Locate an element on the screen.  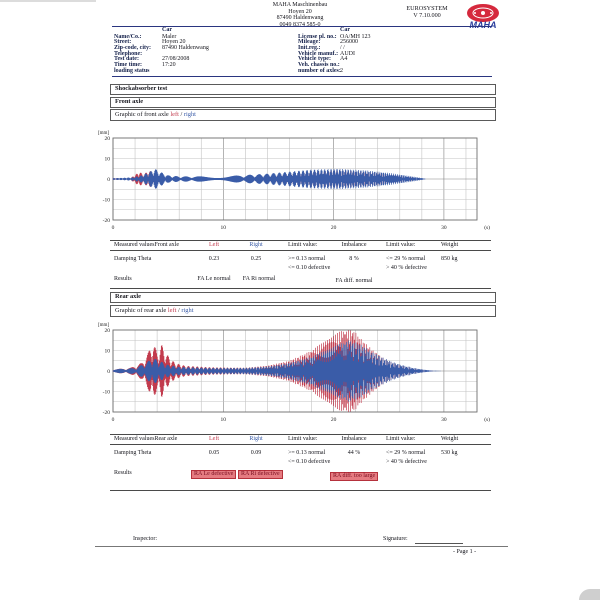
company-street: Hoyen 20 is located at coordinates (300, 11).